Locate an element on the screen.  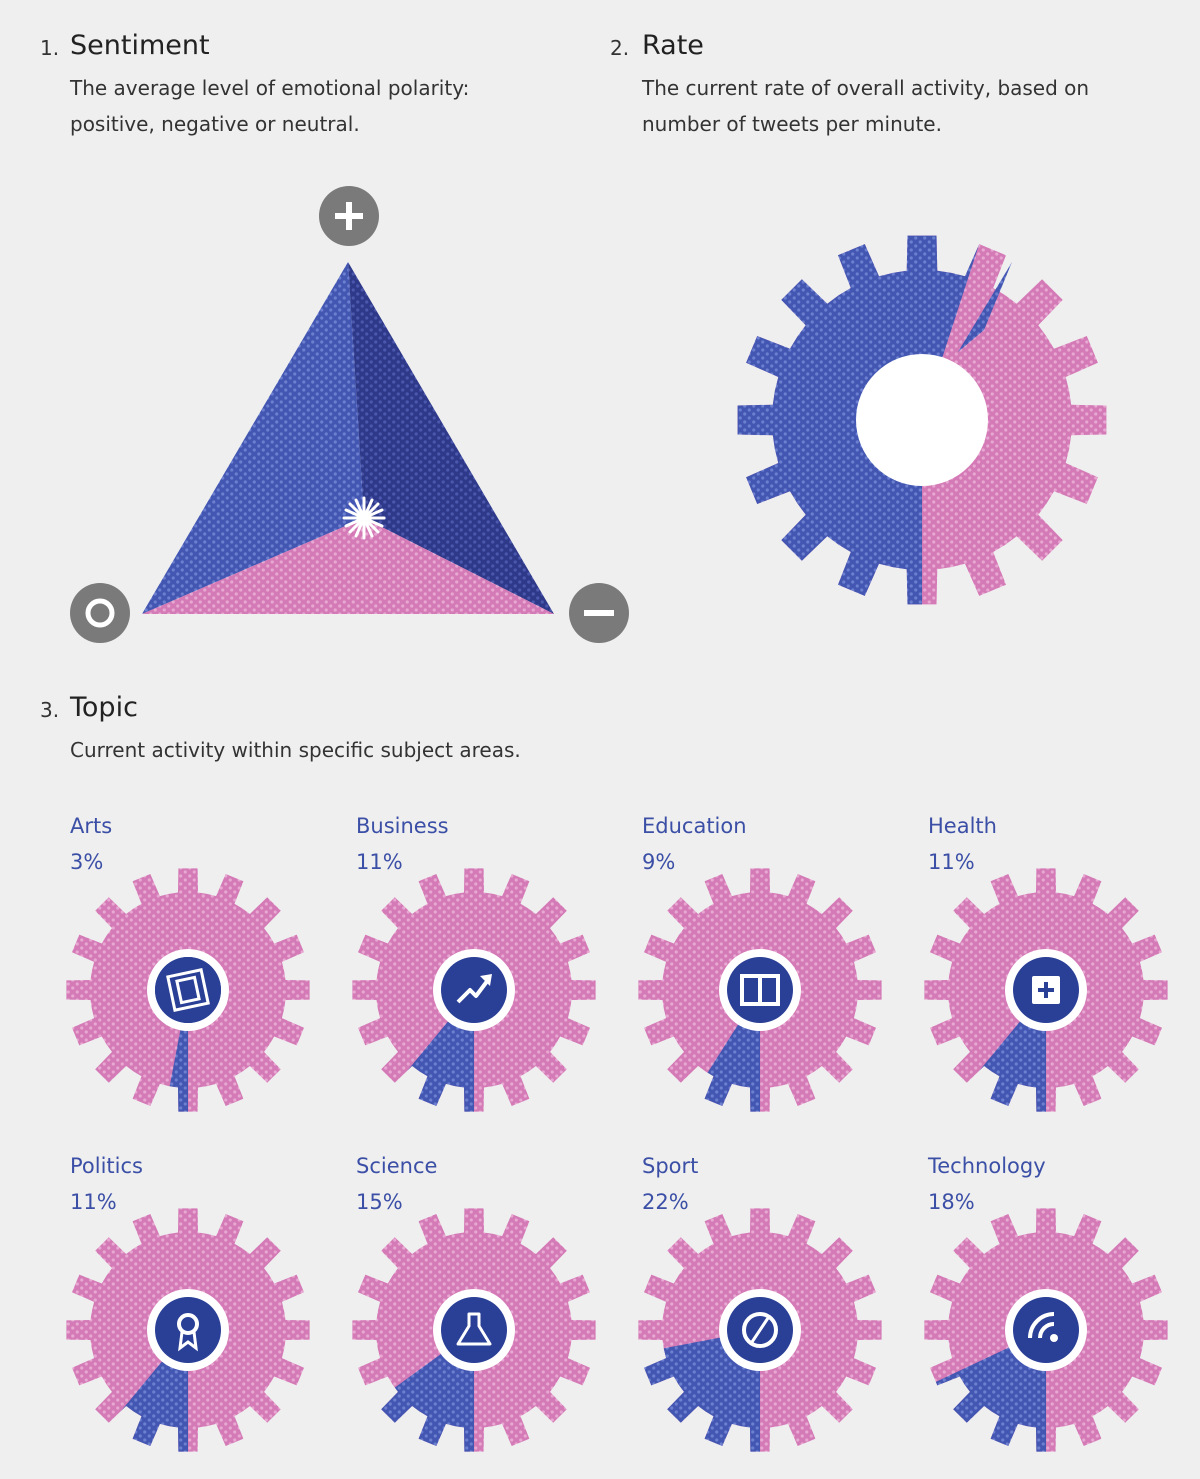
trend-arrow-icon is located at coordinates (474, 989).